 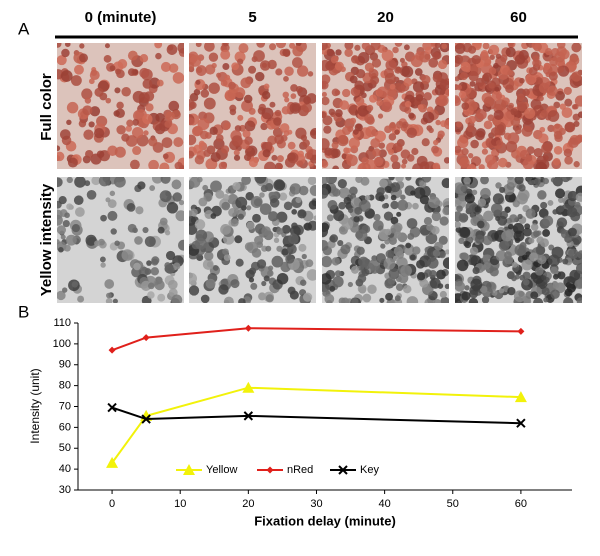 I want to click on panel-label: B, so click(x=23, y=311).